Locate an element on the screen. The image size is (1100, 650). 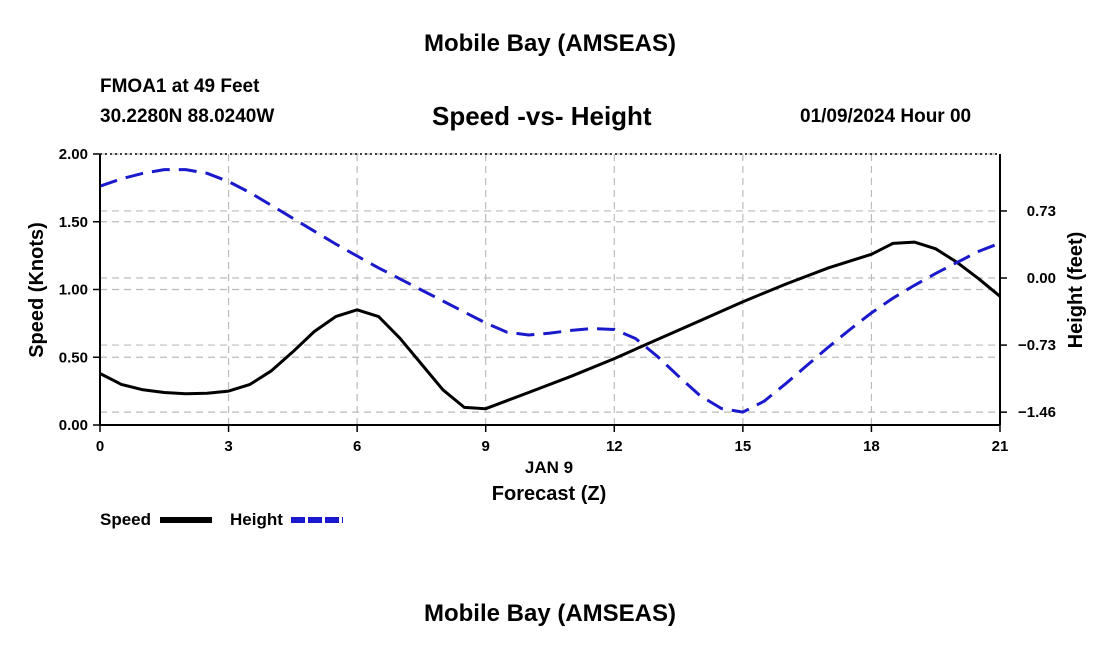
x-tick-label: 9 is located at coordinates (486, 446).